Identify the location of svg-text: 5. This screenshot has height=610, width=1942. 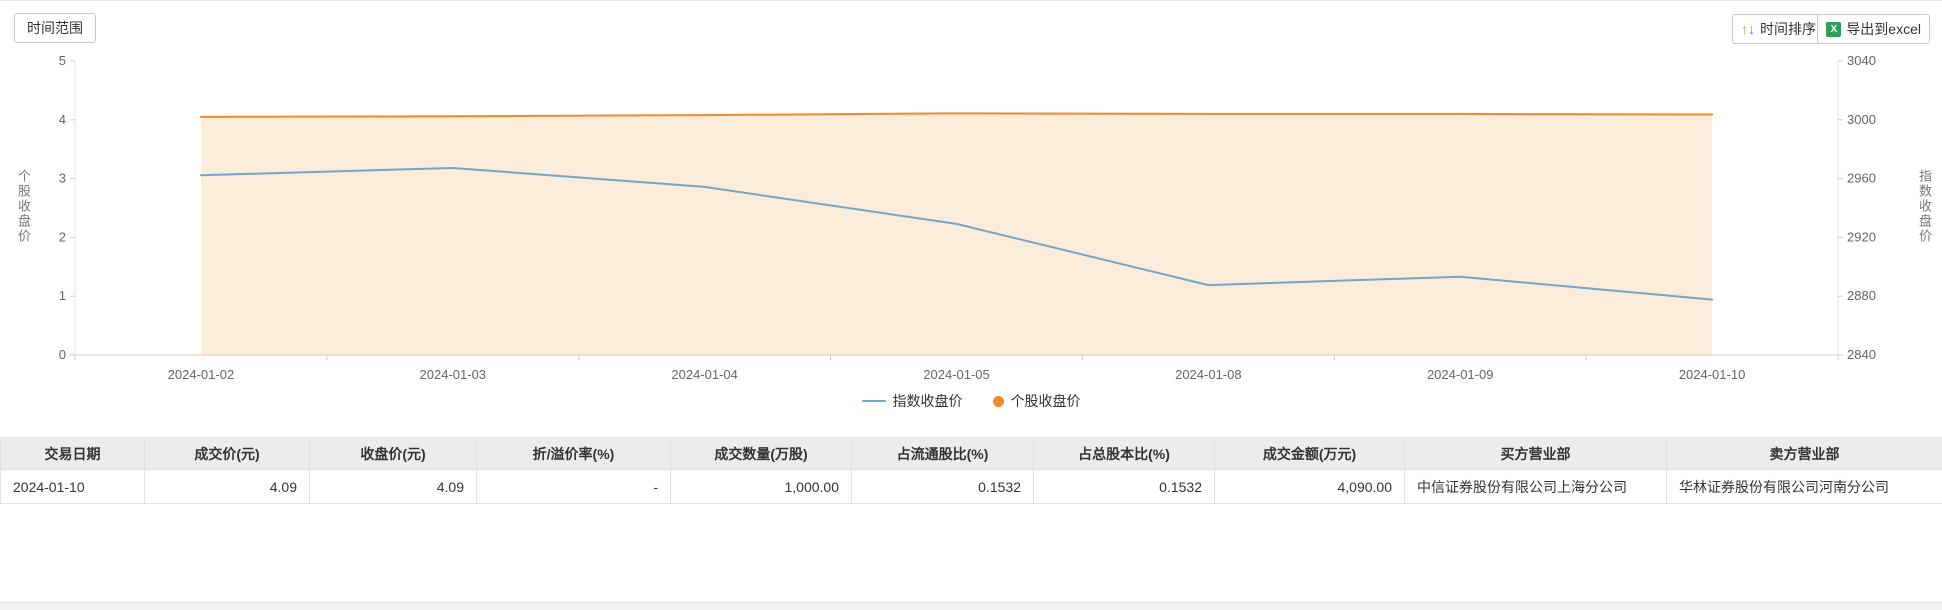
(62, 60).